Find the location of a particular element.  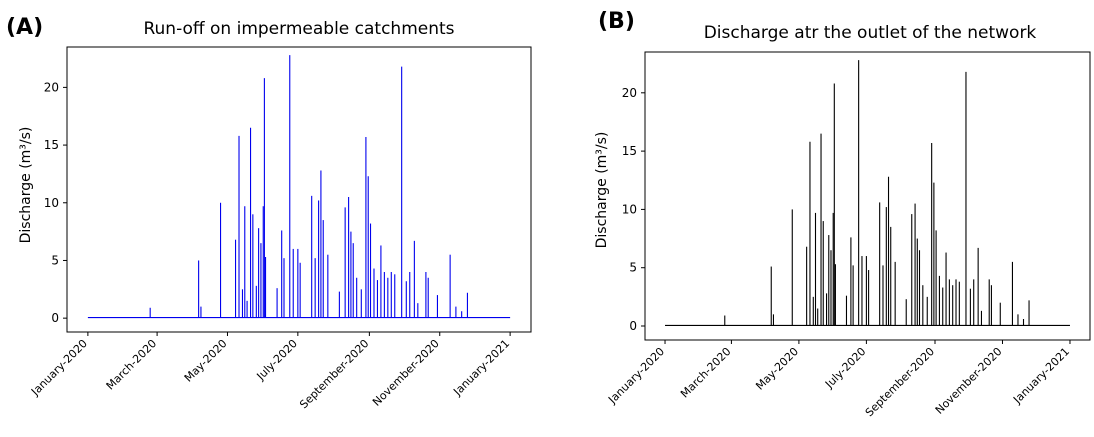

panel-a-y-tick-label: 20 is located at coordinates (51, 87).